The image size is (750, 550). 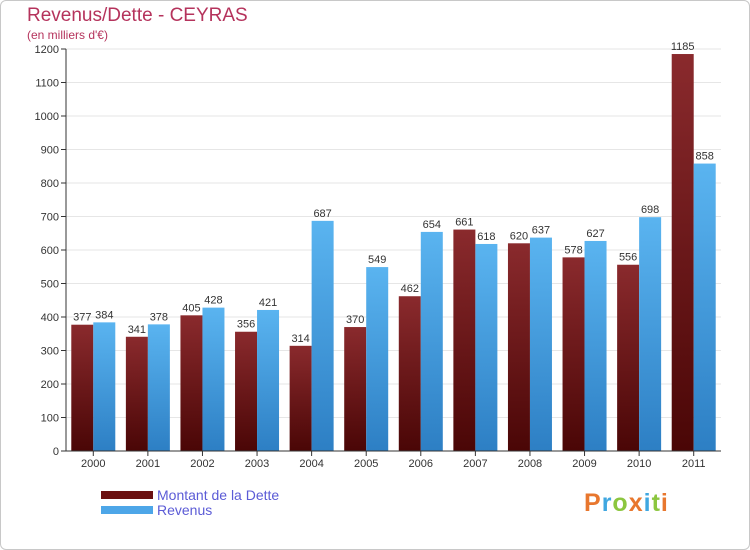 What do you see at coordinates (50, 385) in the screenshot?
I see `y-tick-label: 200` at bounding box center [50, 385].